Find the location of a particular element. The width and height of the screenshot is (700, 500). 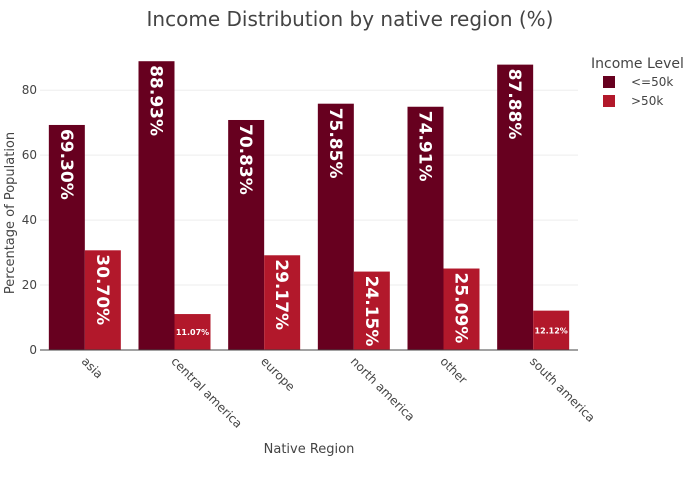

x-tick-label: central america is located at coordinates (206, 392).